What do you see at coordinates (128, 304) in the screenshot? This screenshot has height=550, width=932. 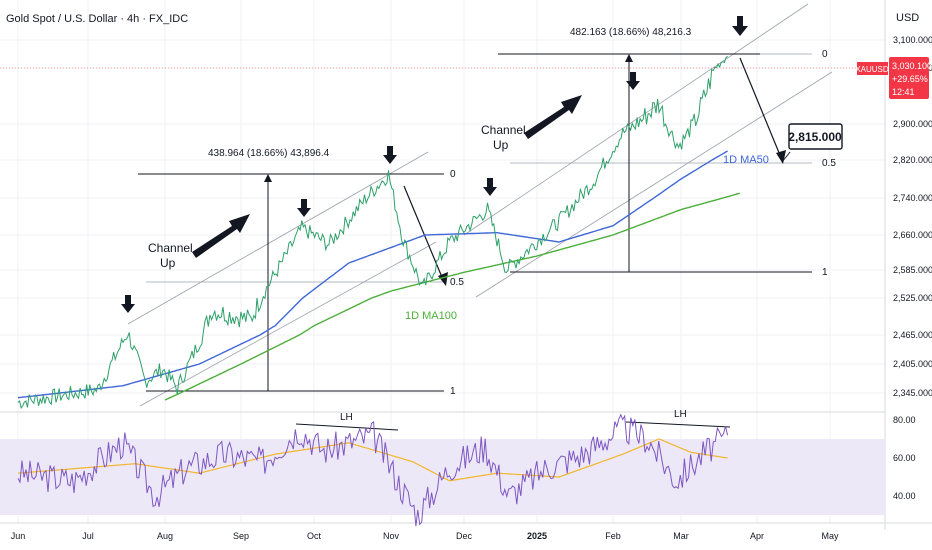 I see `down-arrow-jul` at bounding box center [128, 304].